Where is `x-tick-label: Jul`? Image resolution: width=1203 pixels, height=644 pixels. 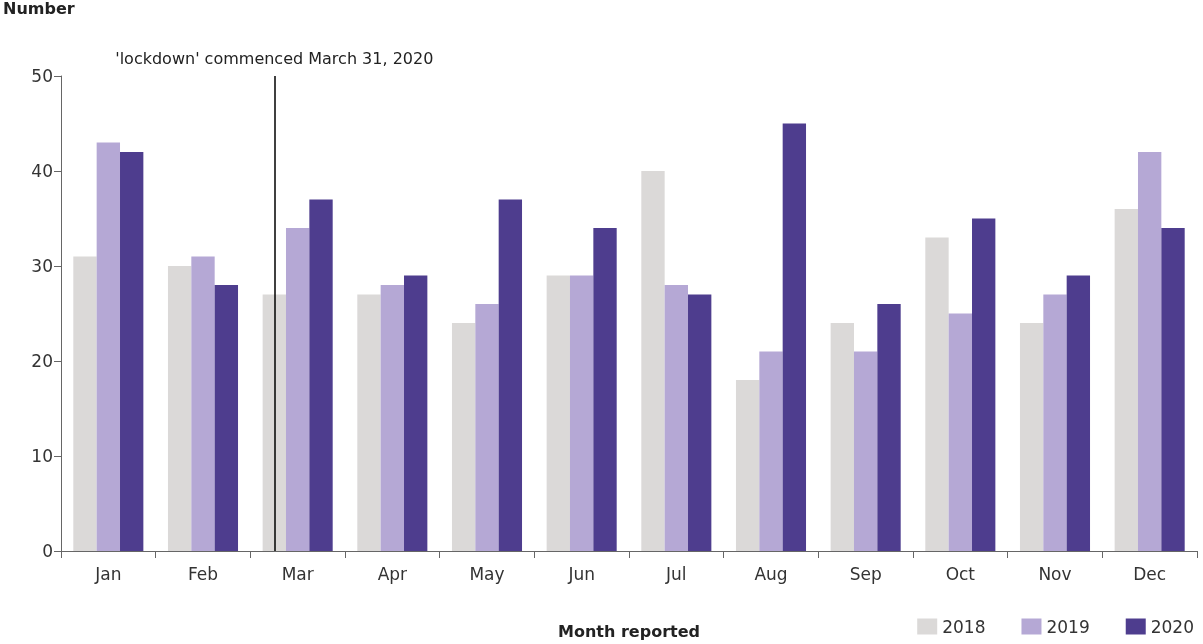 x-tick-label: Jul is located at coordinates (676, 573).